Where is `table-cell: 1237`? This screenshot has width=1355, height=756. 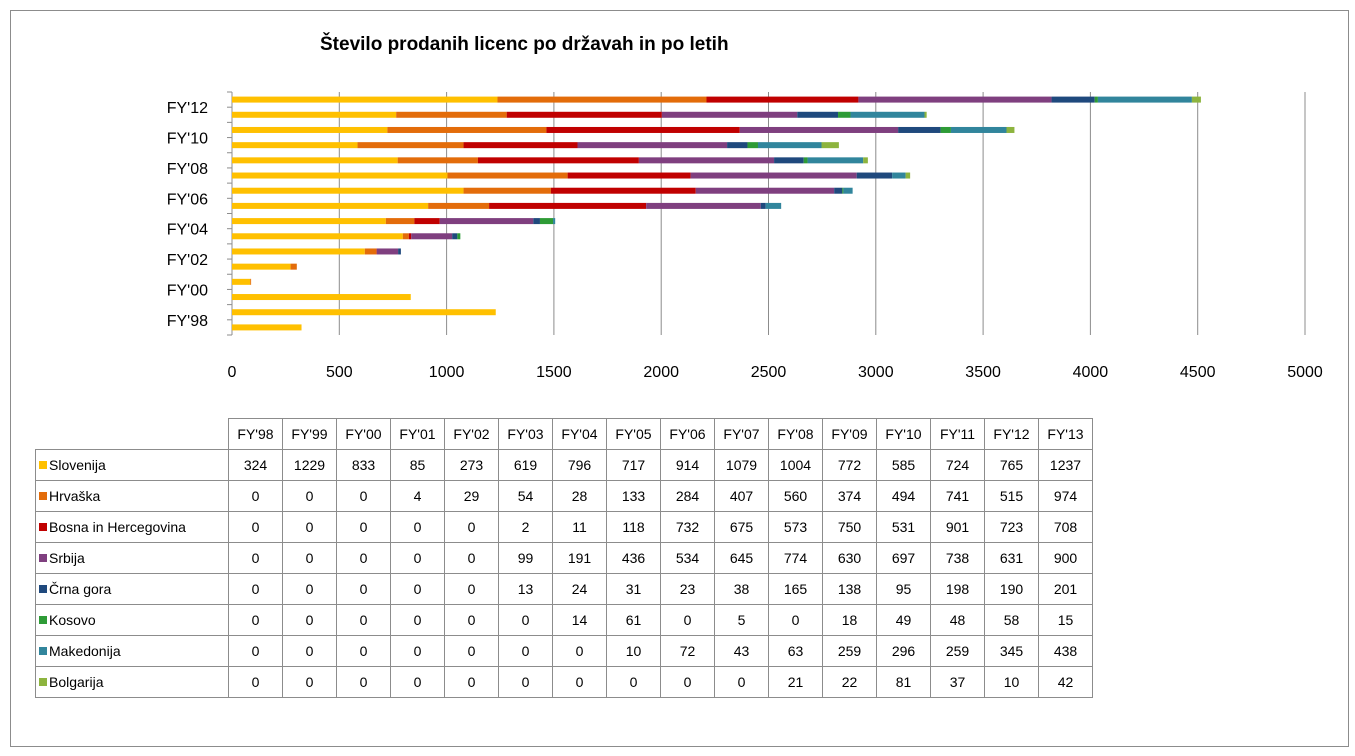 table-cell: 1237 is located at coordinates (1065, 465).